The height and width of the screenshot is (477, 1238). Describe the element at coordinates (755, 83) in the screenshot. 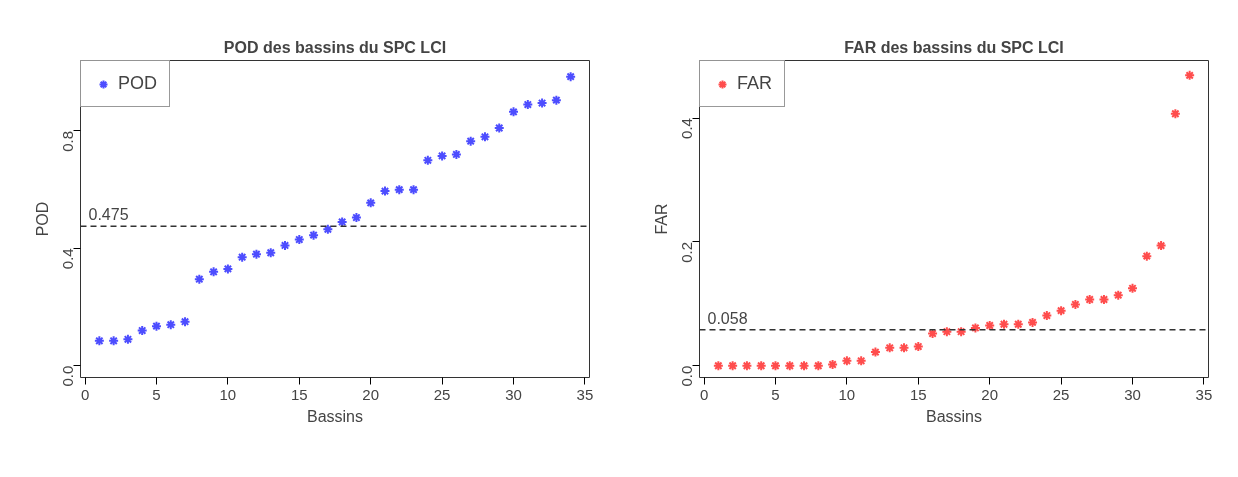

I see `legend-label: FAR` at that location.